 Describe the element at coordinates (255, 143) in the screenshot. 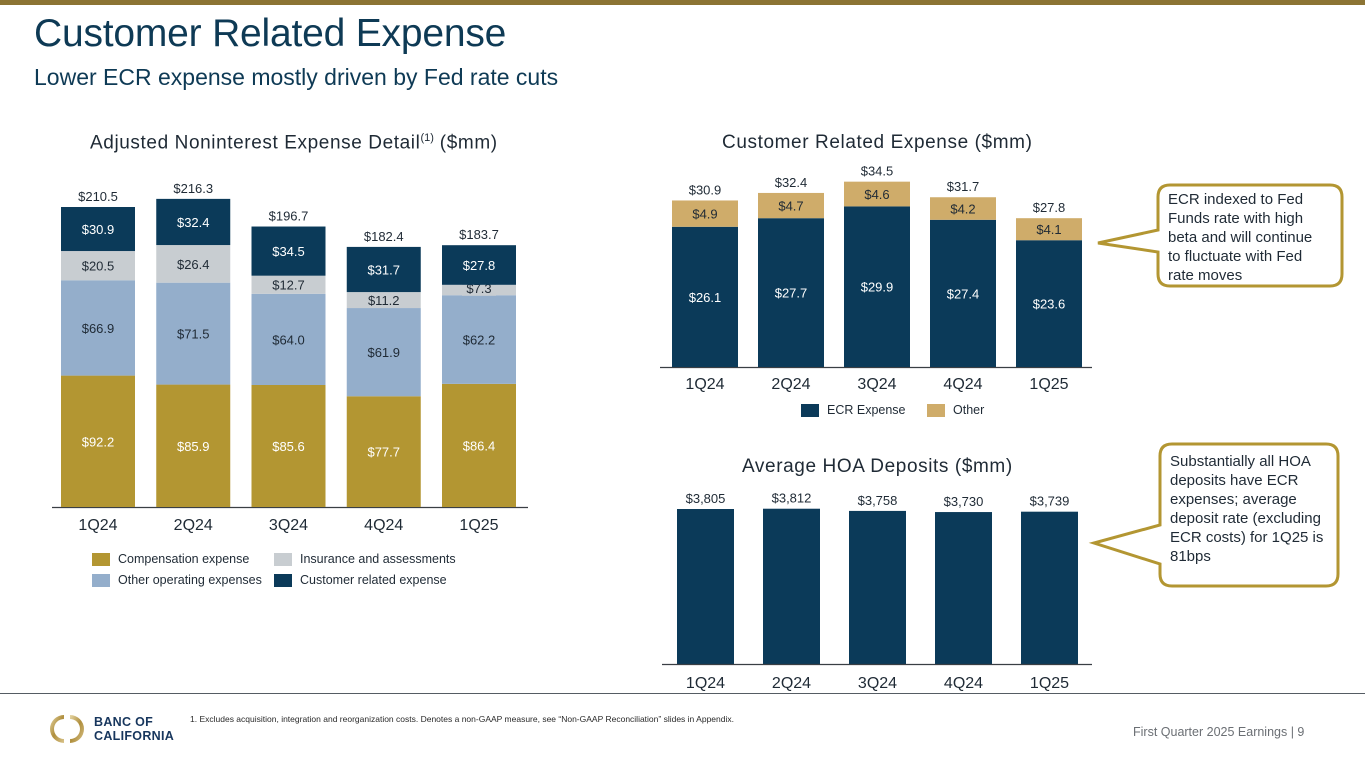

I see `noninterest-title-text: Adjusted Noninterest Expense Detail` at that location.